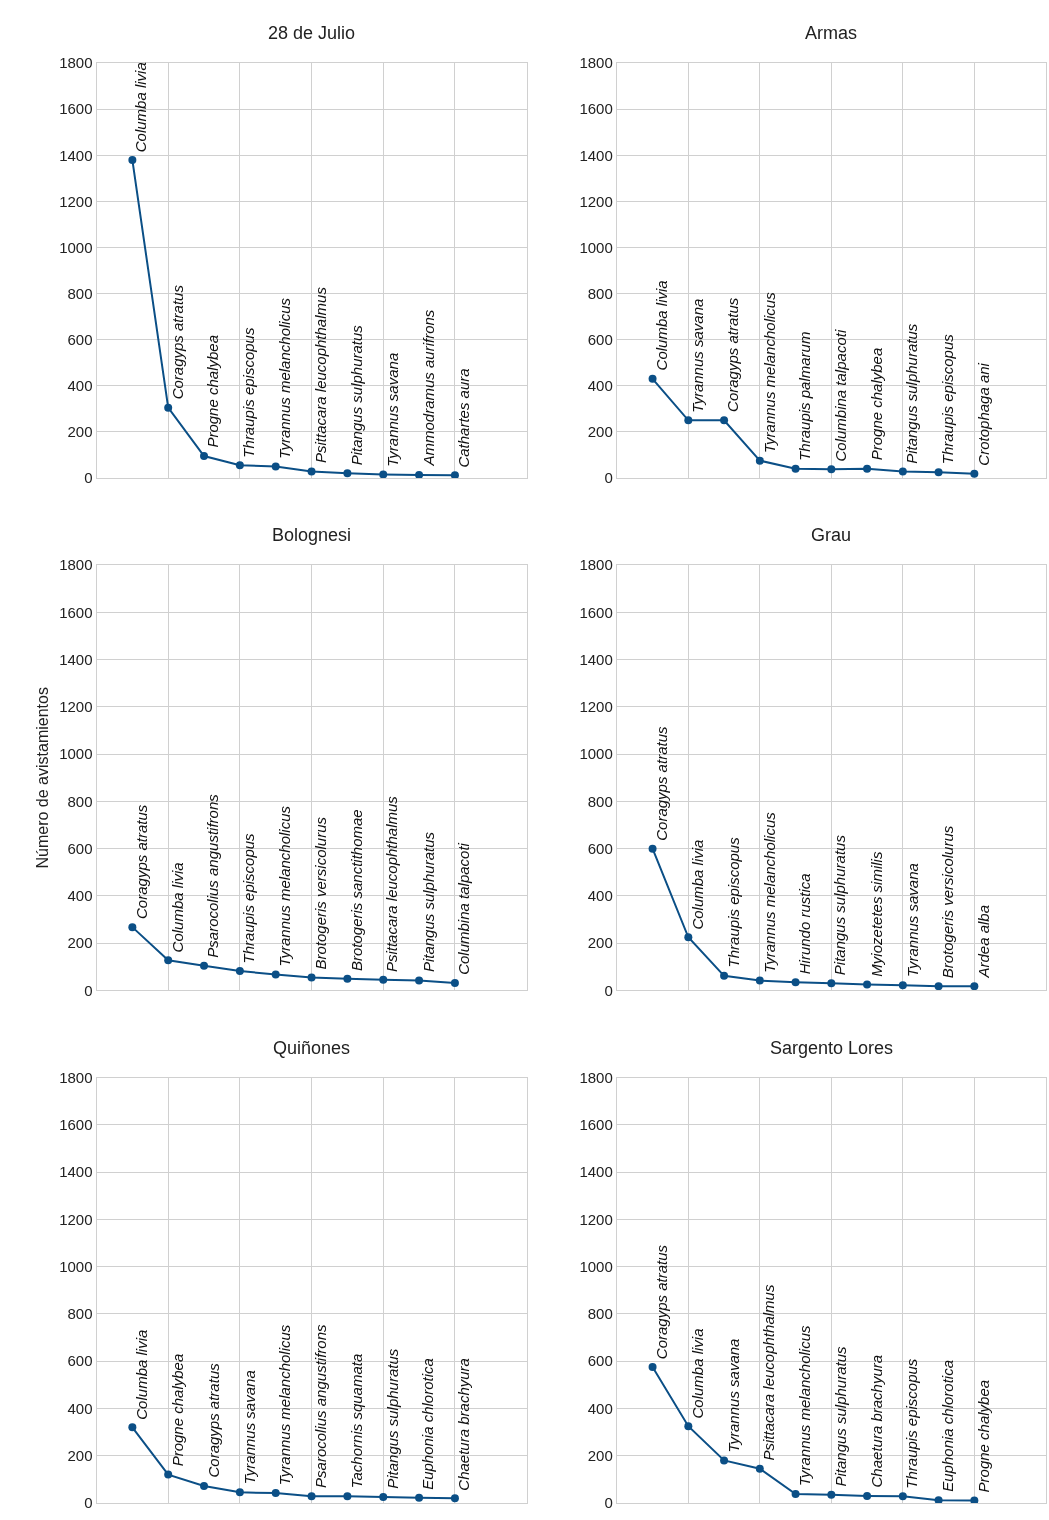 The image size is (1049, 1520). What do you see at coordinates (356, 890) in the screenshot?
I see `data-label: Brotogeris sanctithomae` at bounding box center [356, 890].